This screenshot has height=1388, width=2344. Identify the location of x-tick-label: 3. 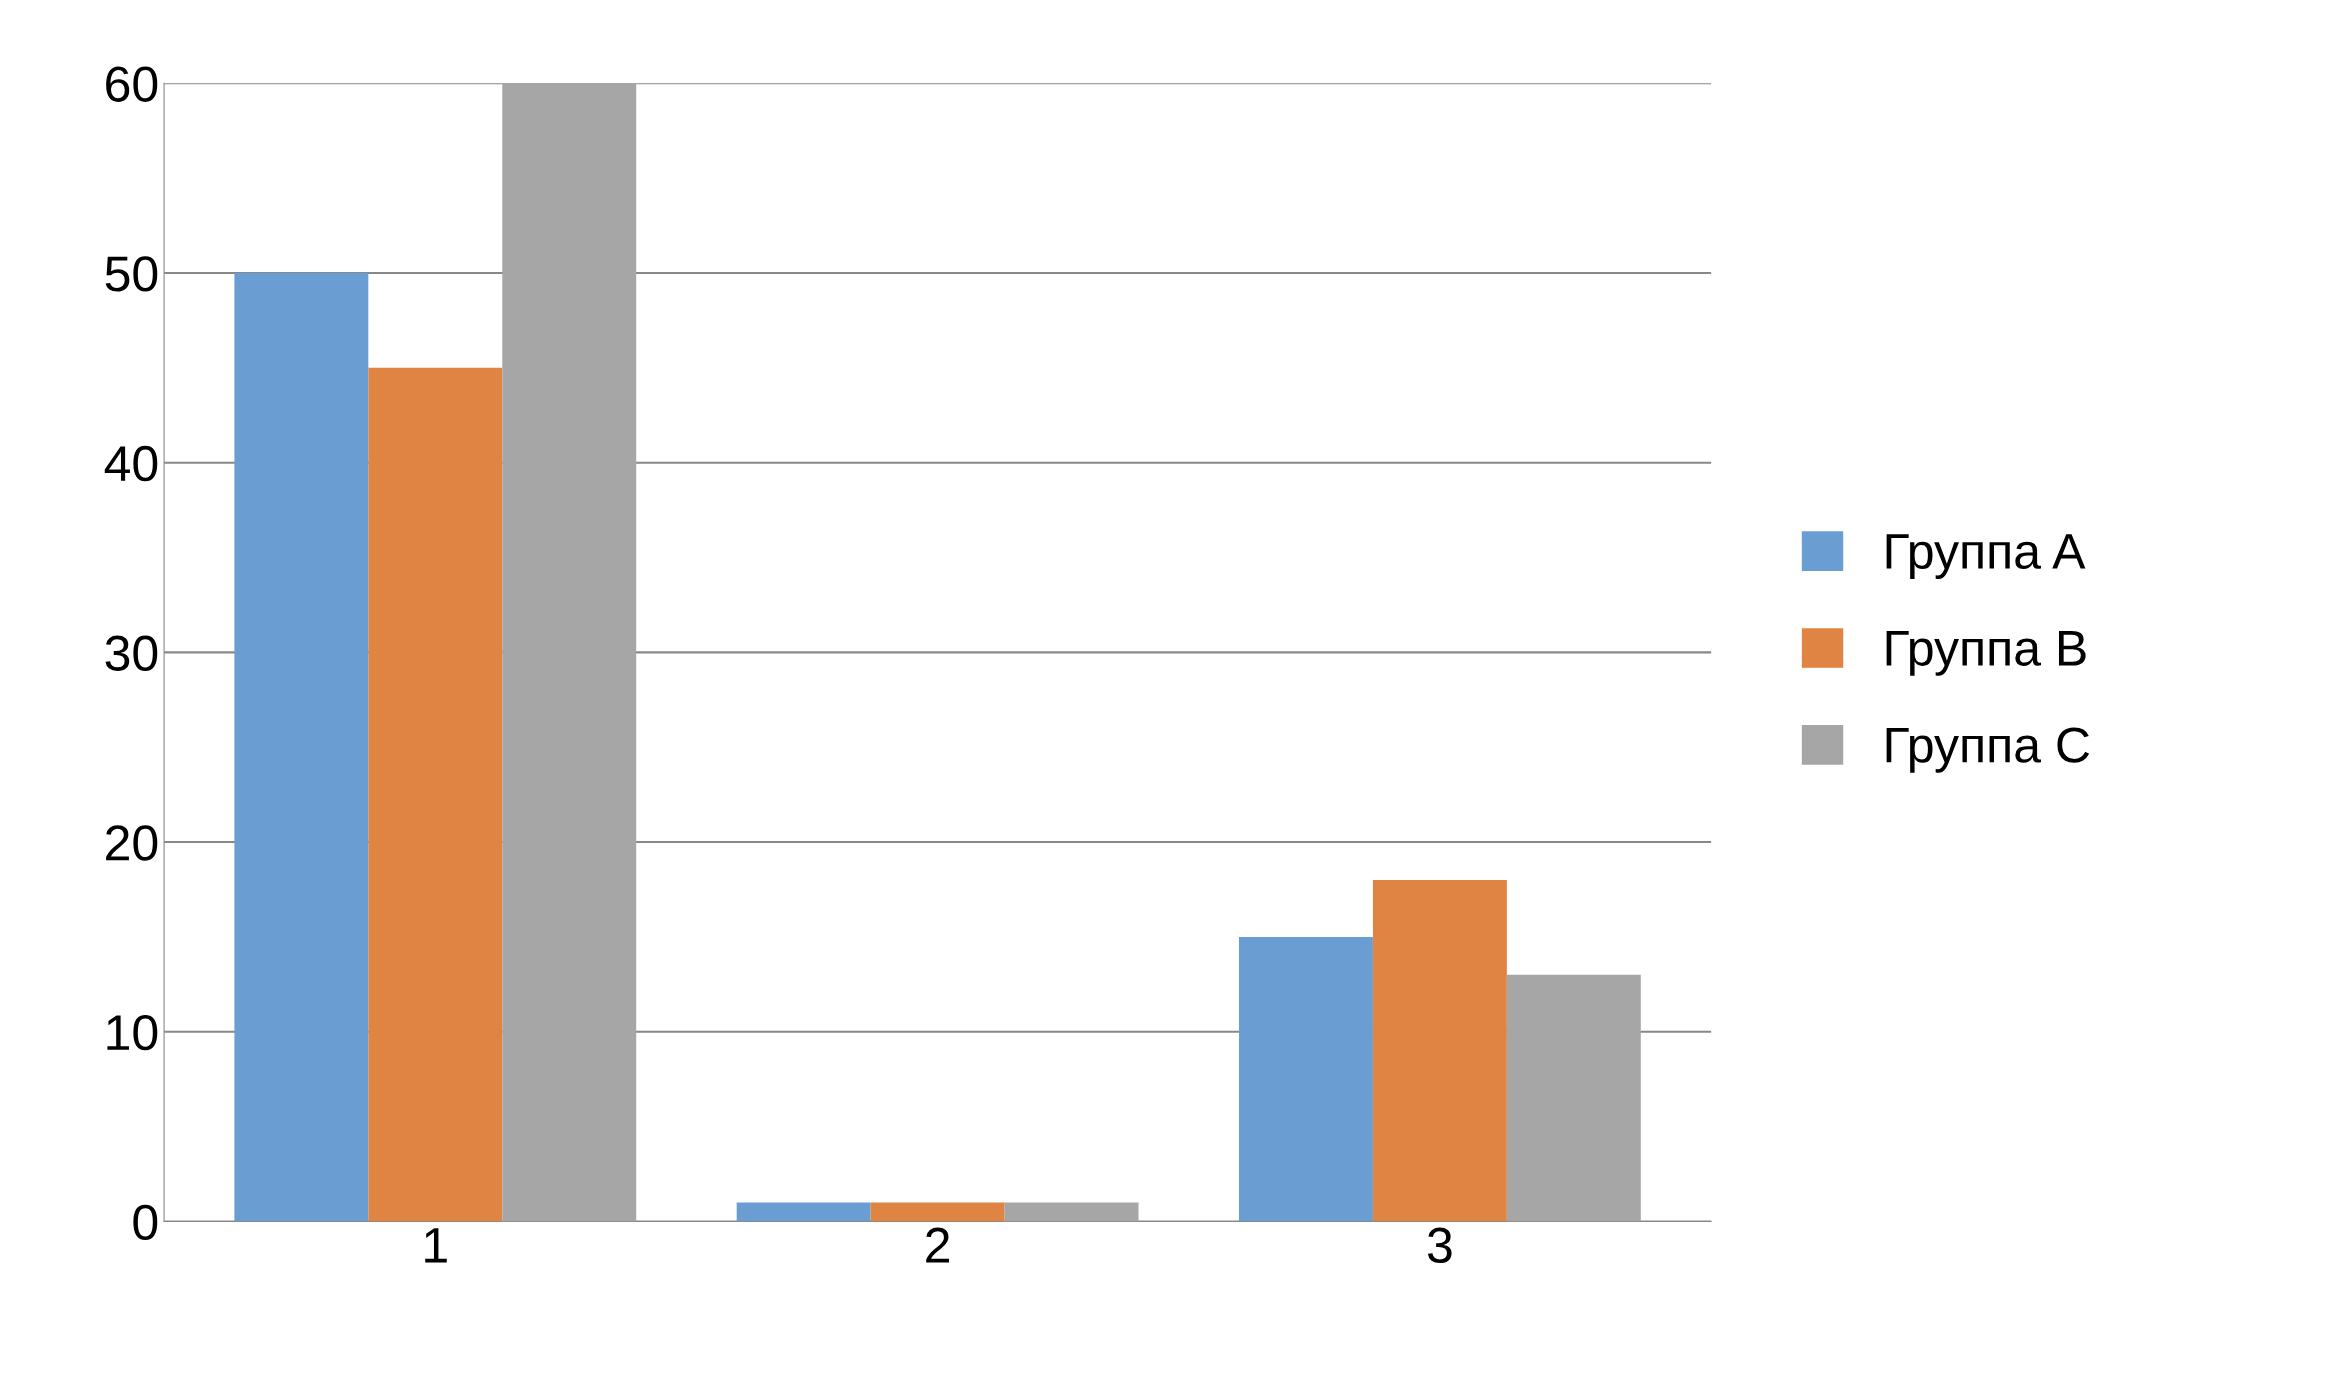
(1439, 1245).